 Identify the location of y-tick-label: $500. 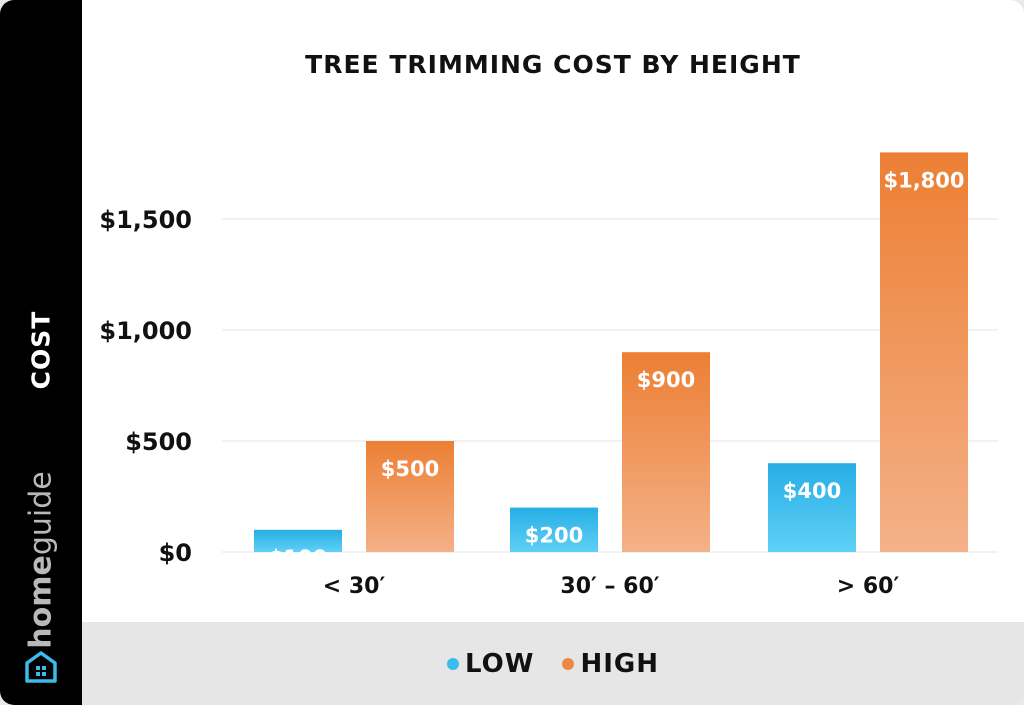
(158, 442).